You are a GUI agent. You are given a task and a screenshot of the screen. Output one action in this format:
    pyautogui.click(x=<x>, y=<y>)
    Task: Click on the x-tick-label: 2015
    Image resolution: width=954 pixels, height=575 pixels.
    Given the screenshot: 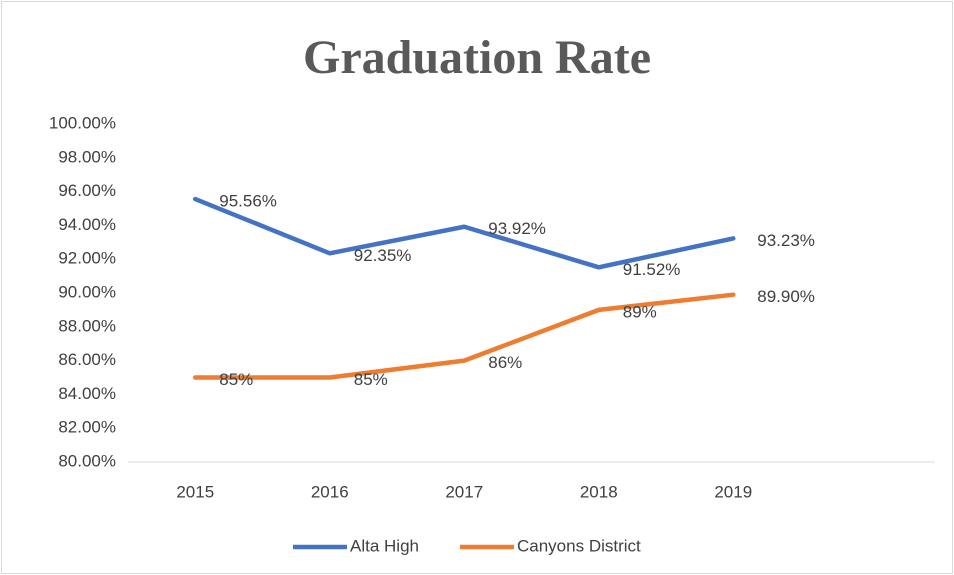 What is the action you would take?
    pyautogui.click(x=195, y=491)
    